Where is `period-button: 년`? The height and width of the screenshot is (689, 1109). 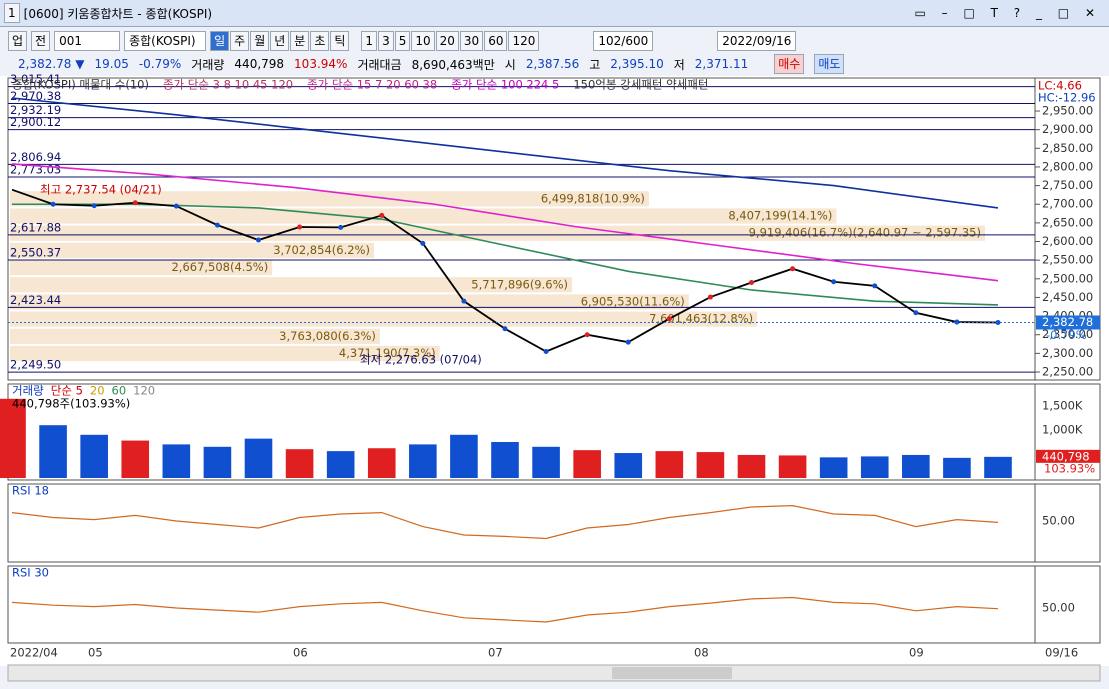
period-button: 년 is located at coordinates (280, 41).